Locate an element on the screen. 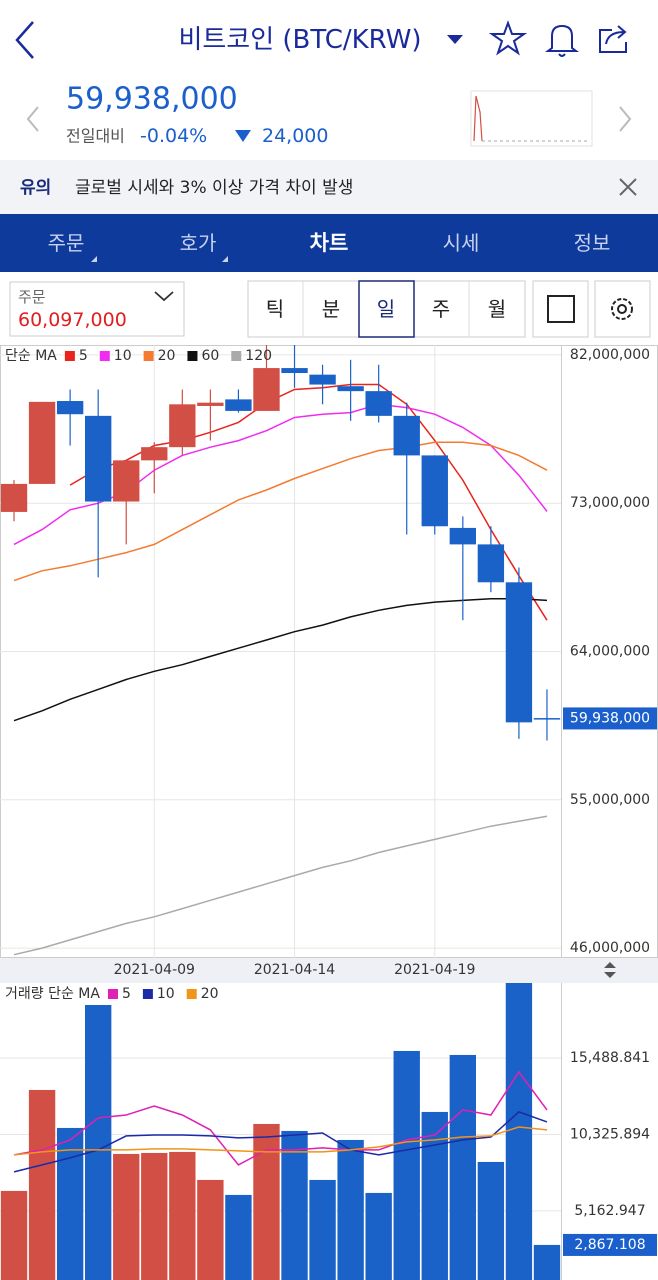 The image size is (658, 1280). prev-button is located at coordinates (32, 119).